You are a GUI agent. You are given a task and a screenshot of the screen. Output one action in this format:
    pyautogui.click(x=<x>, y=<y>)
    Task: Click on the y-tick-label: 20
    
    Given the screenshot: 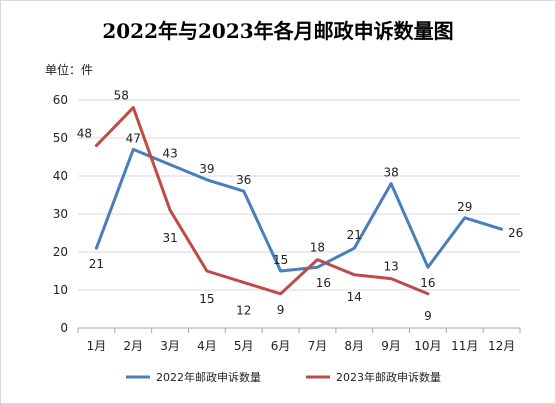 What is the action you would take?
    pyautogui.click(x=60, y=252)
    